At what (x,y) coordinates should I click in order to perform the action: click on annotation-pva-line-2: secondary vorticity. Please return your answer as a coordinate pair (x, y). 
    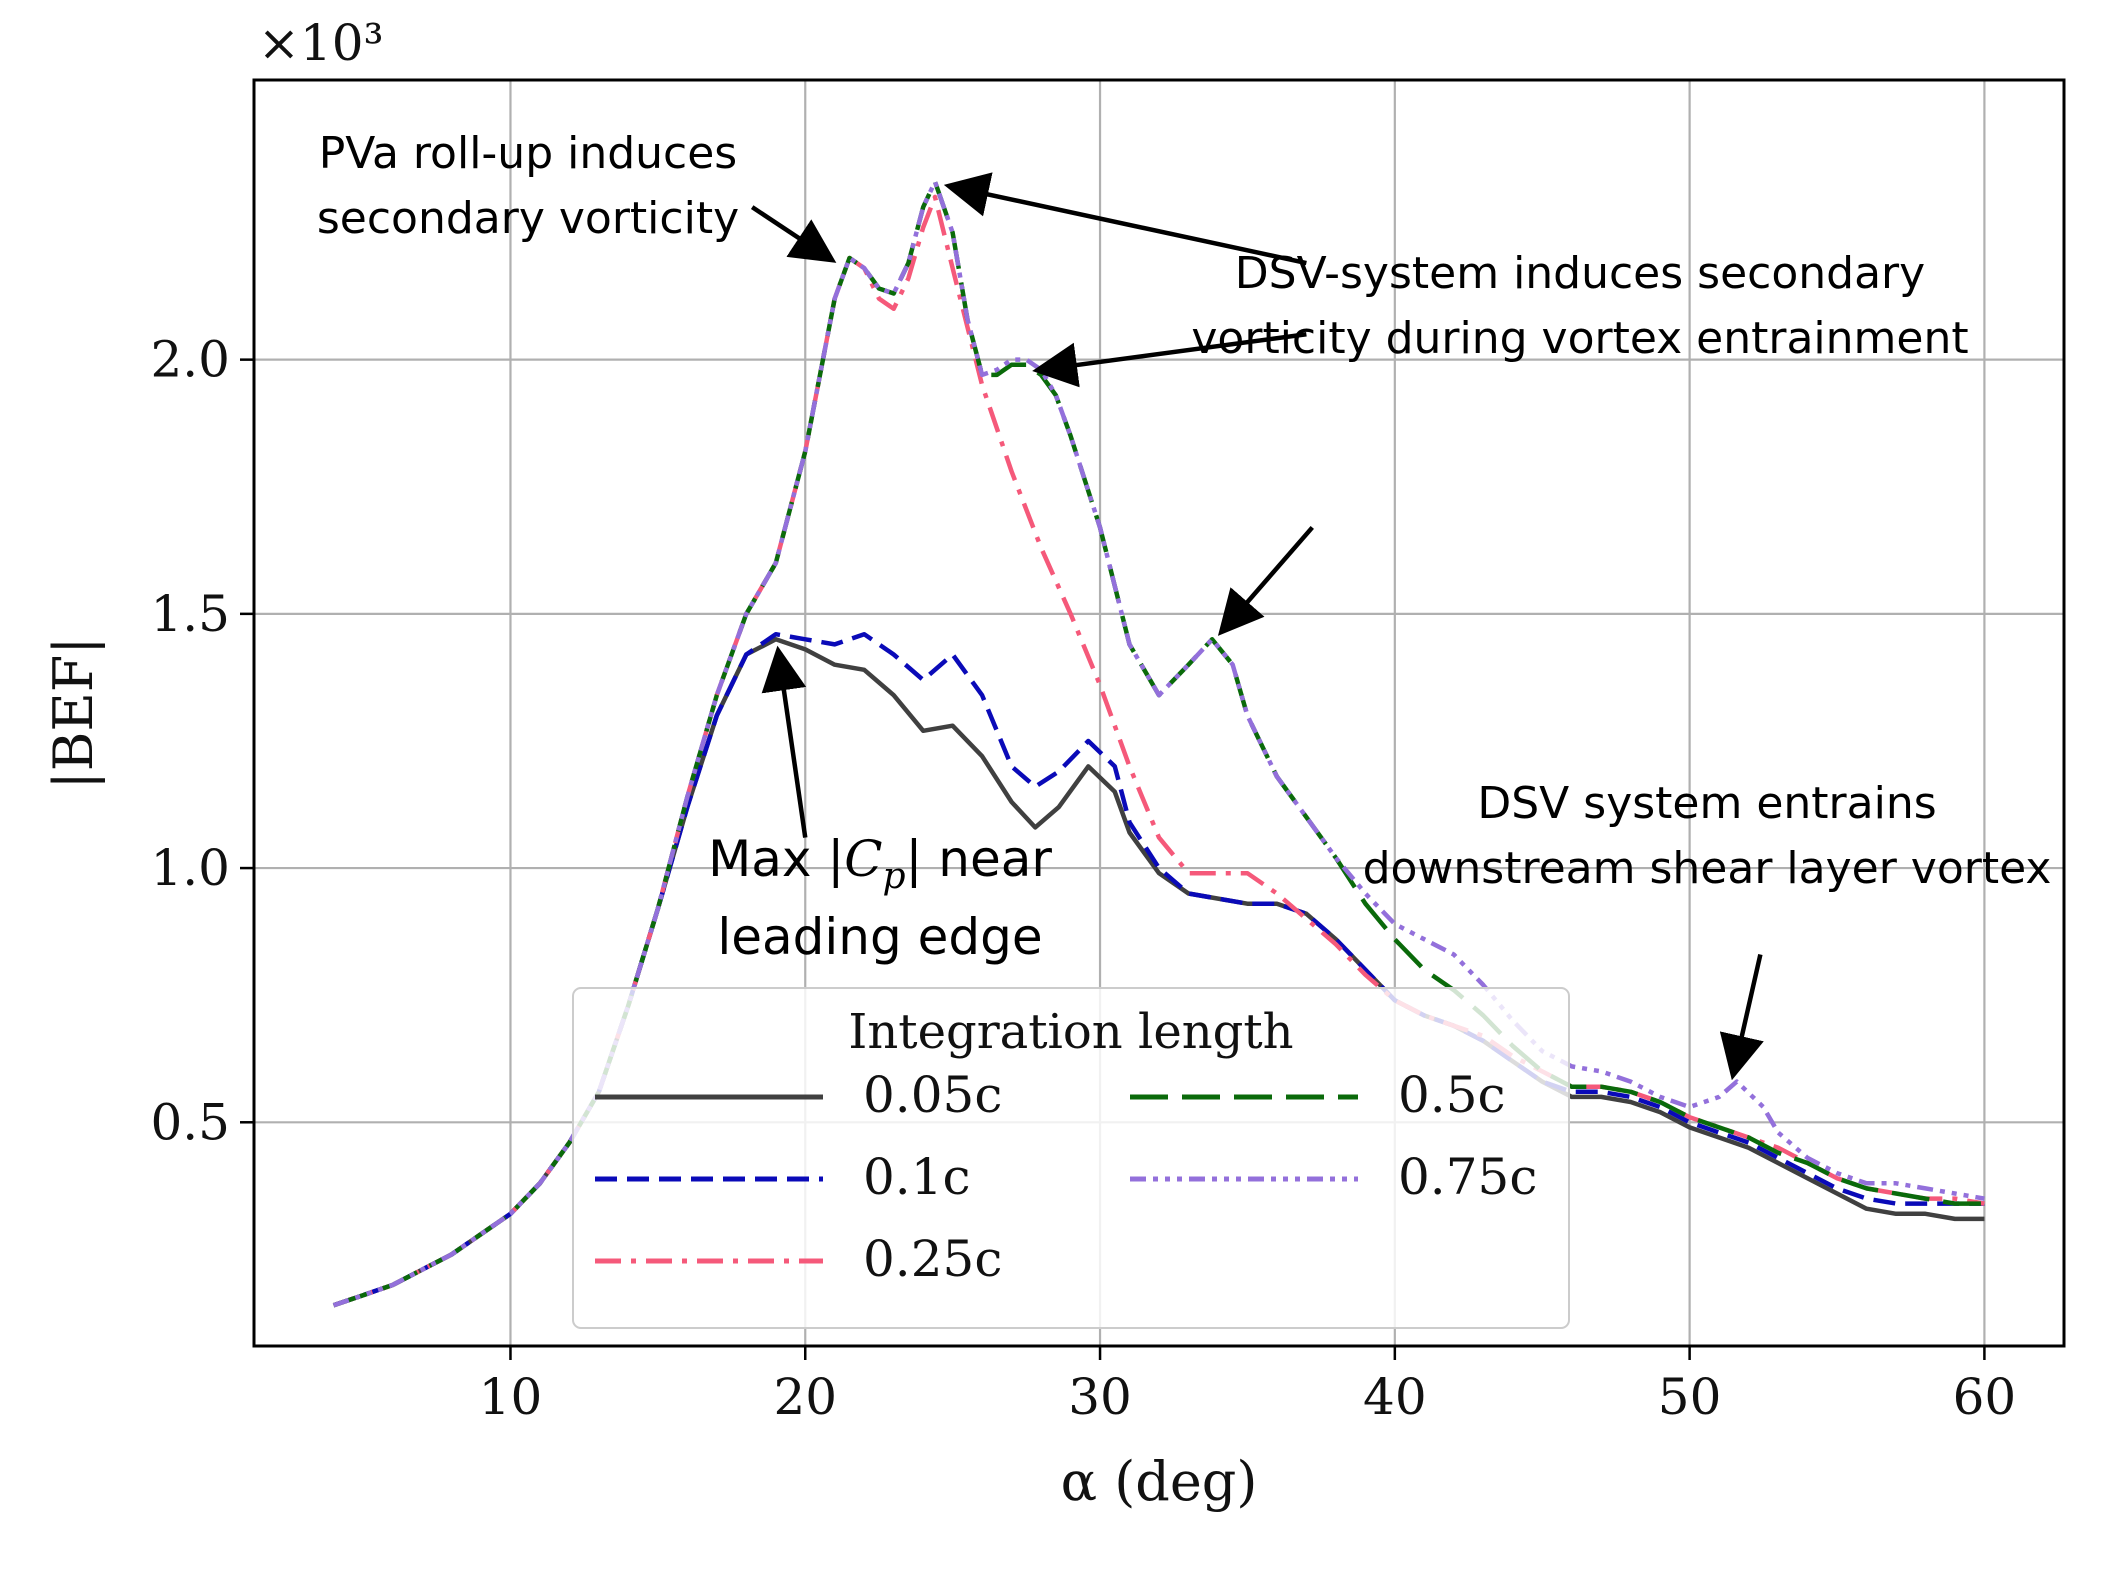
    Looking at the image, I should click on (528, 218).